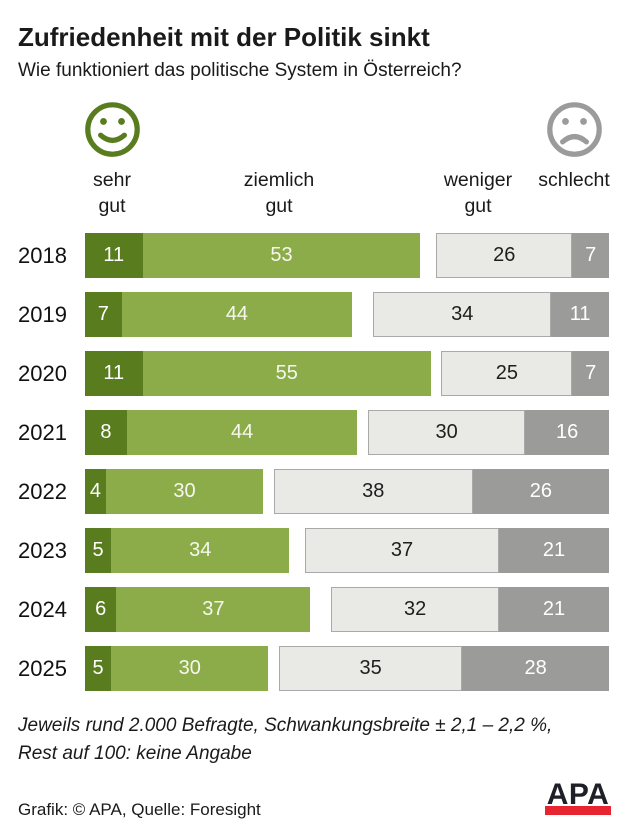 The height and width of the screenshot is (836, 635). I want to click on bar-track: 11 53 26 7, so click(347, 255).